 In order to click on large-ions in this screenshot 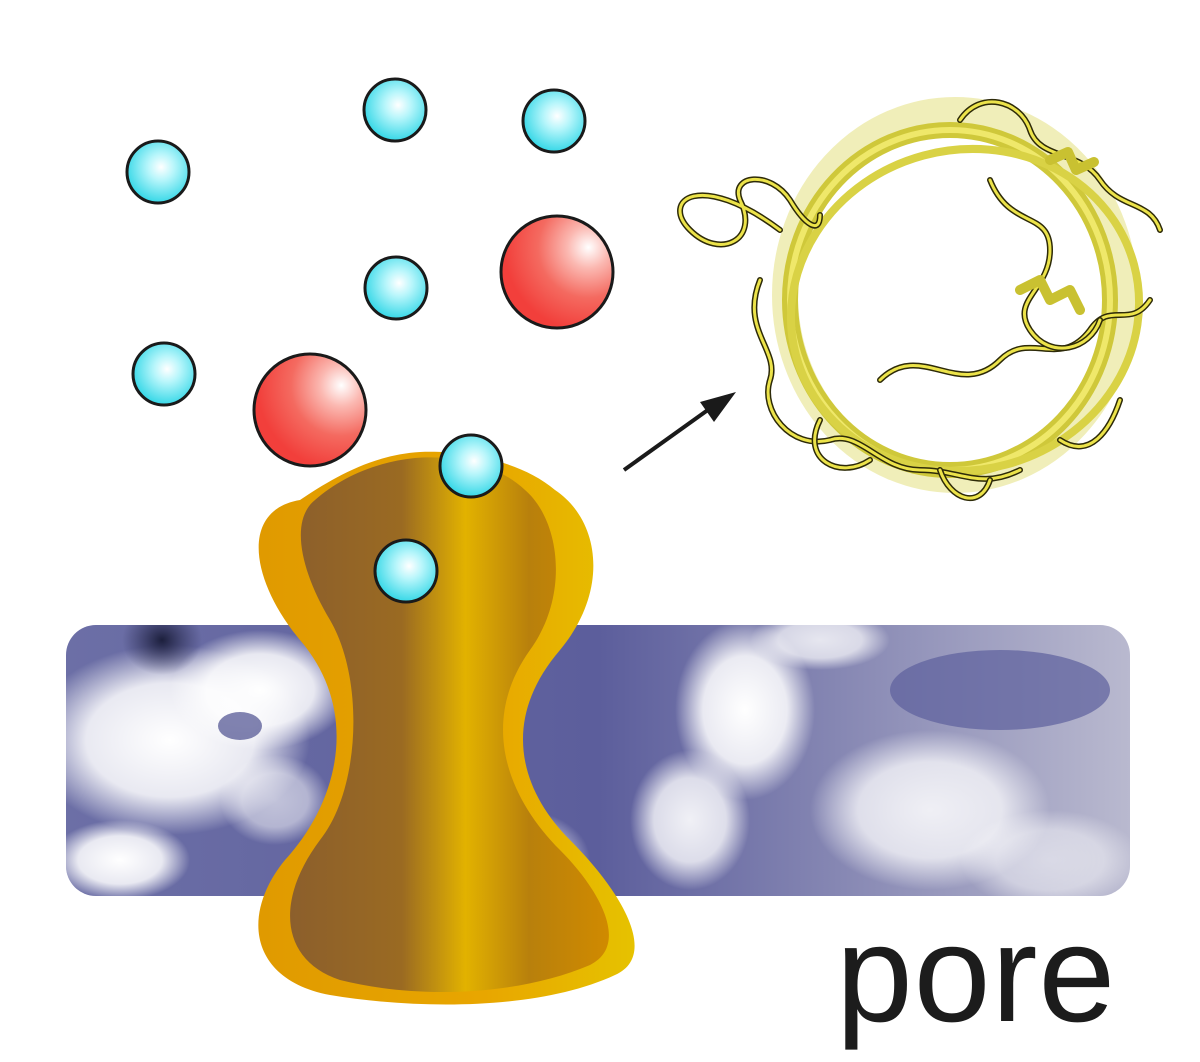, I will do `click(433, 341)`.